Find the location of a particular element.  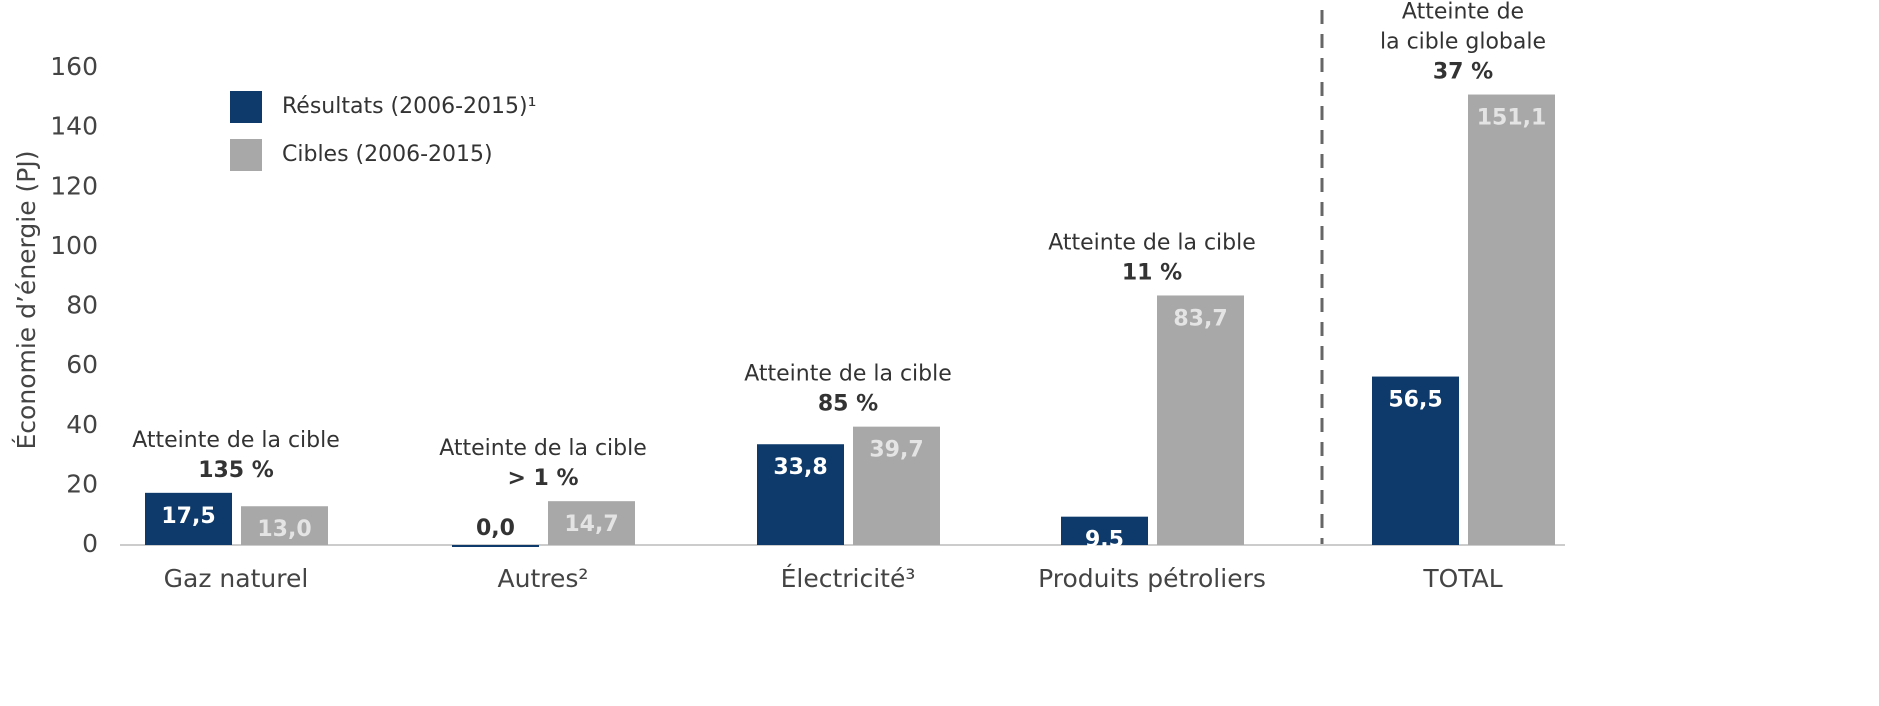

y-tick-label: 100 is located at coordinates (74, 245).